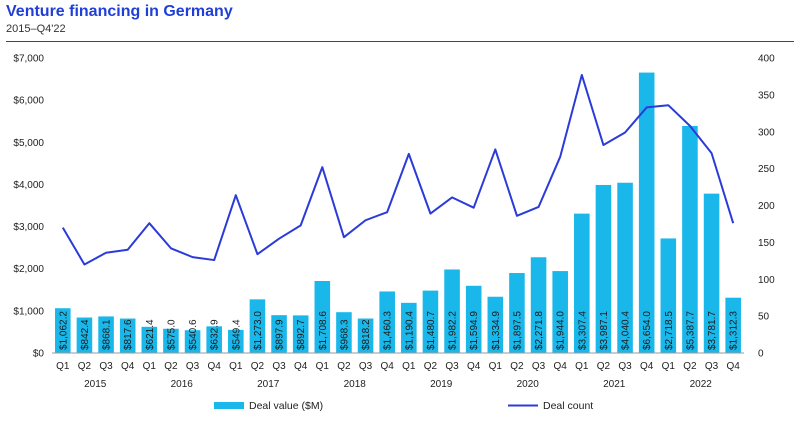 This screenshot has width=800, height=428. I want to click on y-left-tick-label: $5,000, so click(28, 143).